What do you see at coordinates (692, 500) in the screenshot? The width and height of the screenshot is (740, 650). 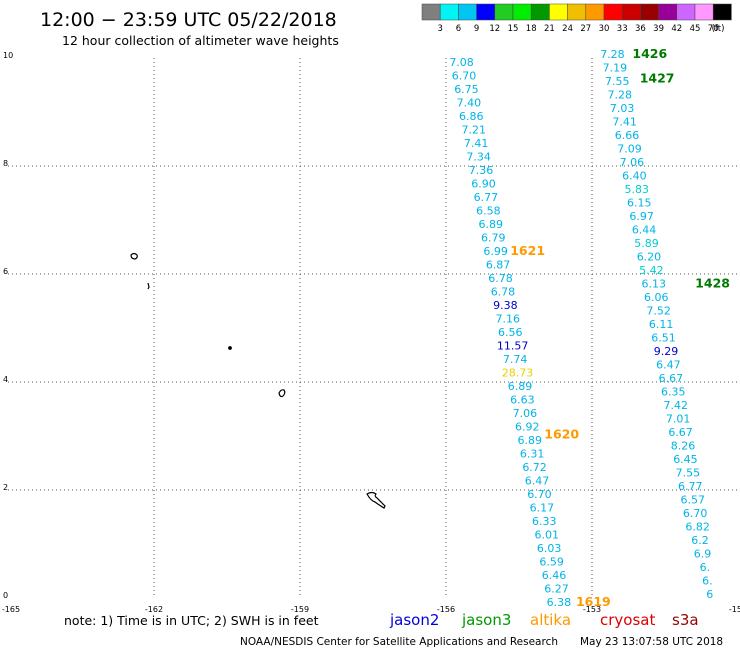 I see `wave-height-label: 6.57` at bounding box center [692, 500].